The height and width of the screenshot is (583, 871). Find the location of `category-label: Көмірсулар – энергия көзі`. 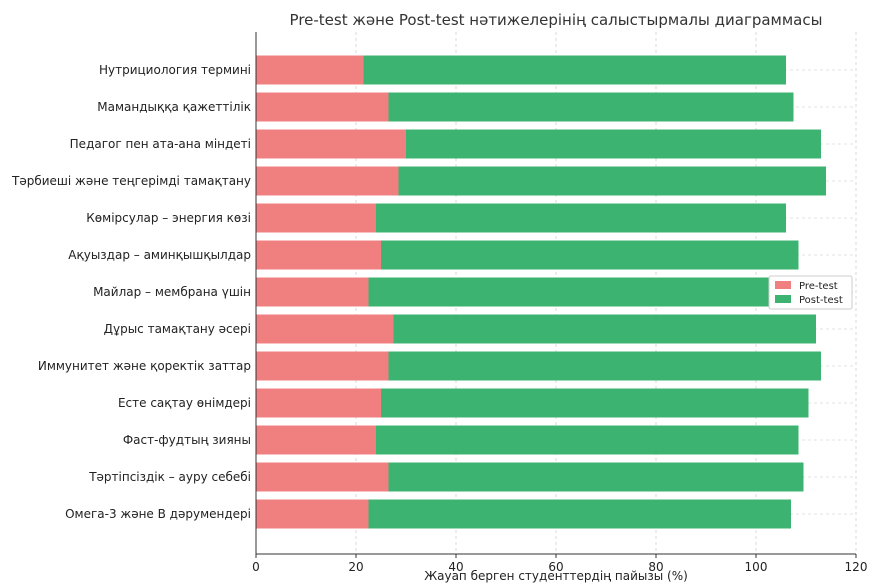

category-label: Көмірсулар – энергия көзі is located at coordinates (168, 218).